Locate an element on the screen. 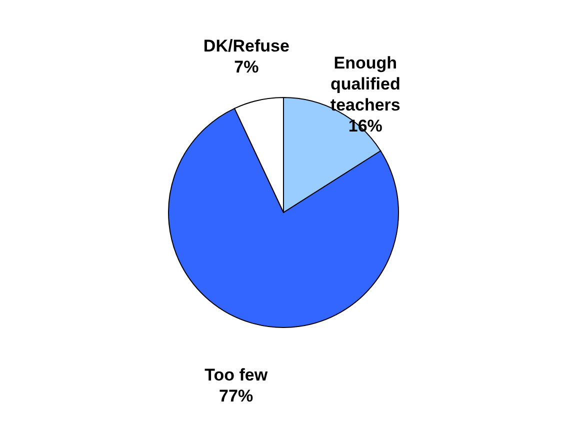 The width and height of the screenshot is (567, 425). data-label: 7% is located at coordinates (246, 67).